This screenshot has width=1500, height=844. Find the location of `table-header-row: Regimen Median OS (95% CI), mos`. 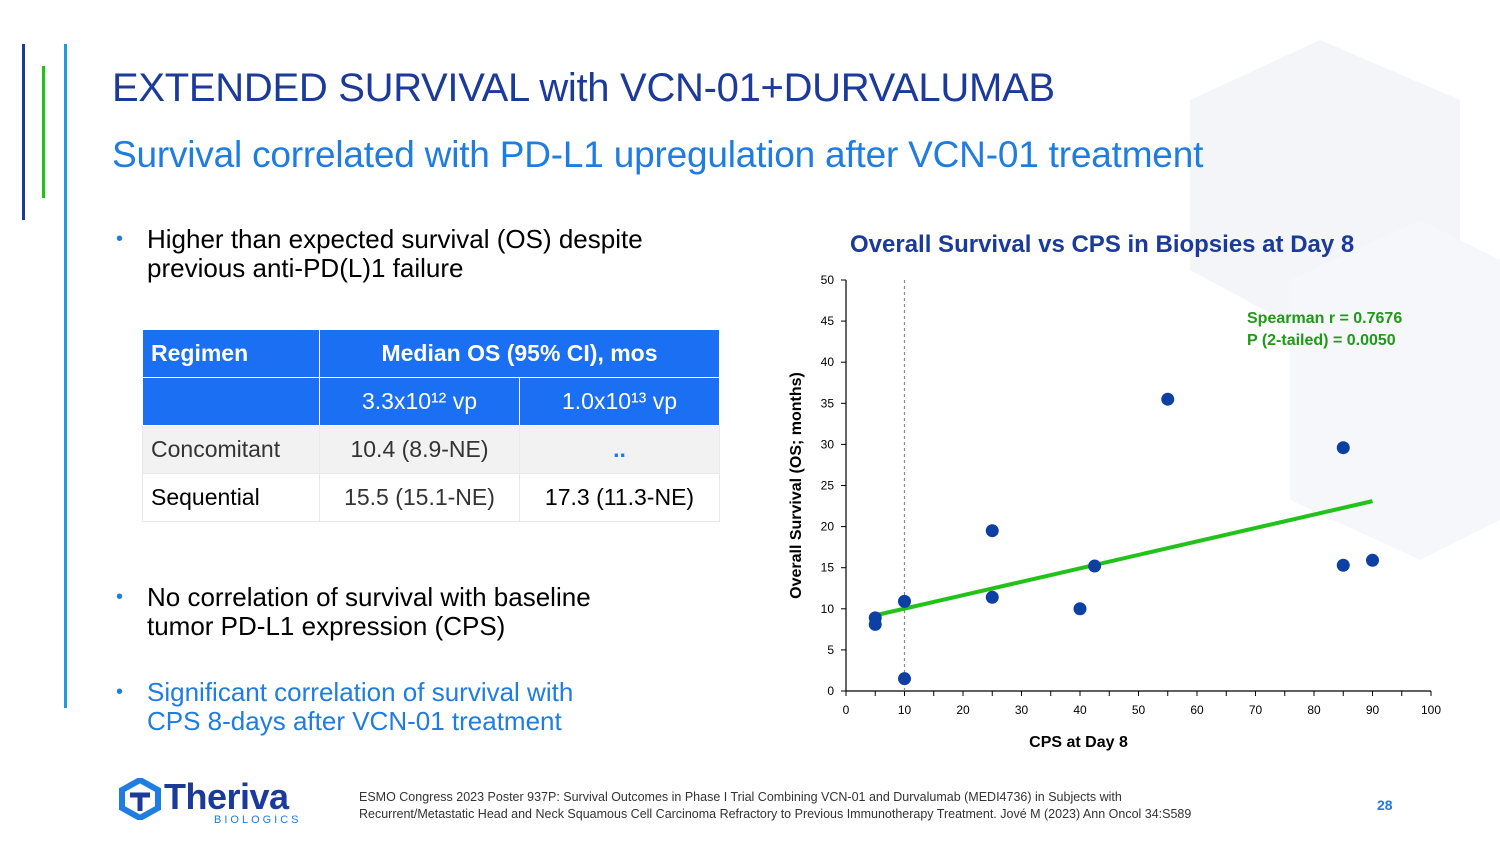

table-header-row: Regimen Median OS (95% CI), mos is located at coordinates (431, 353).